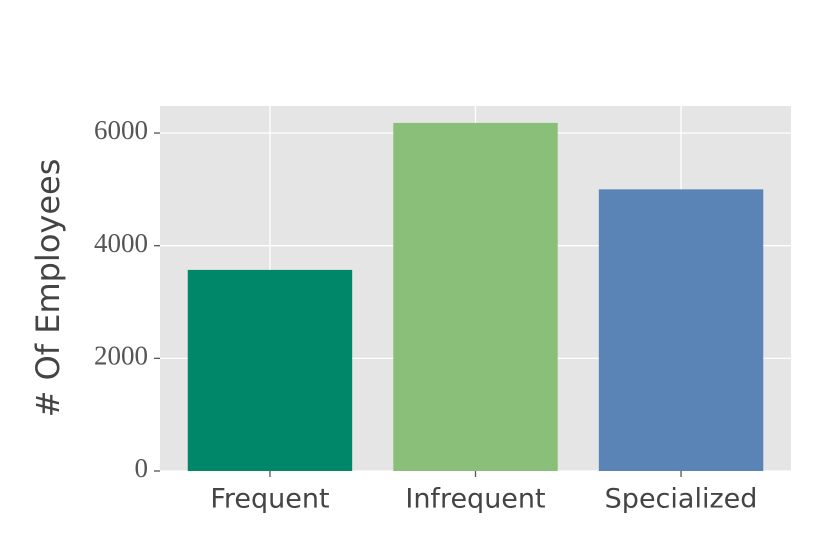 The image size is (830, 554). Describe the element at coordinates (121, 356) in the screenshot. I see `y-tick-label: 2000` at that location.